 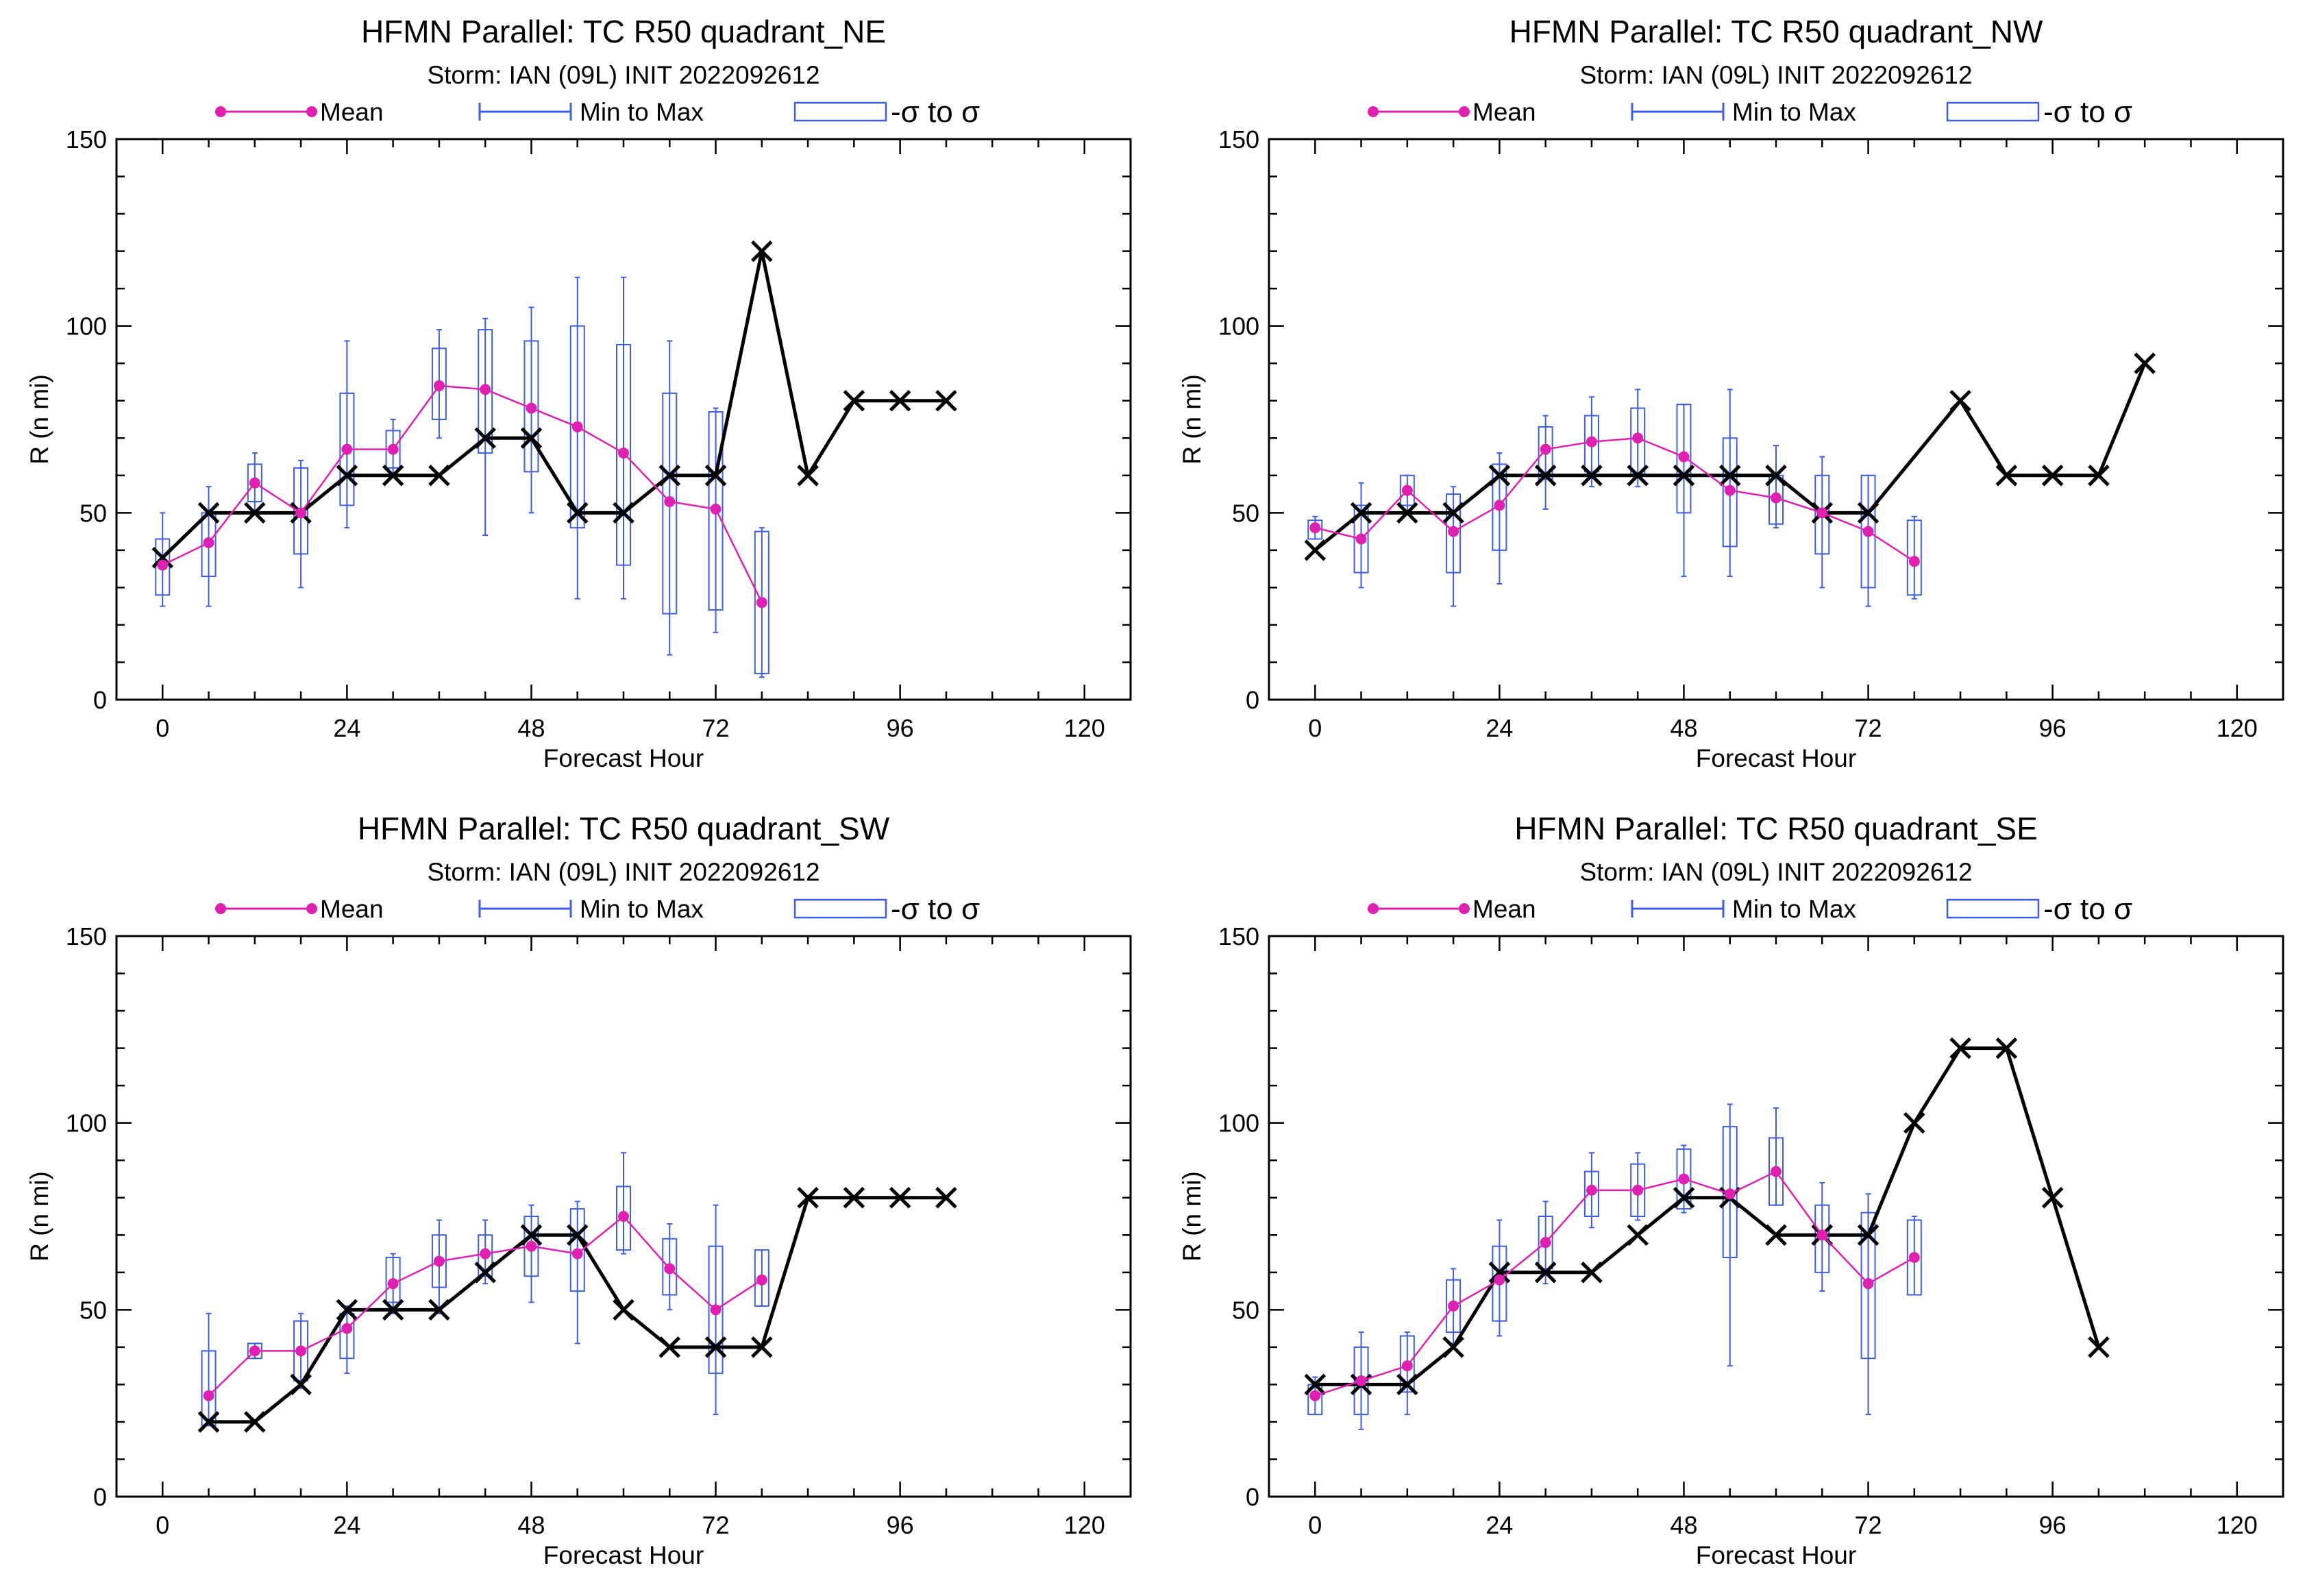 What do you see at coordinates (1239, 326) in the screenshot?
I see `y-tick-label: 100` at bounding box center [1239, 326].